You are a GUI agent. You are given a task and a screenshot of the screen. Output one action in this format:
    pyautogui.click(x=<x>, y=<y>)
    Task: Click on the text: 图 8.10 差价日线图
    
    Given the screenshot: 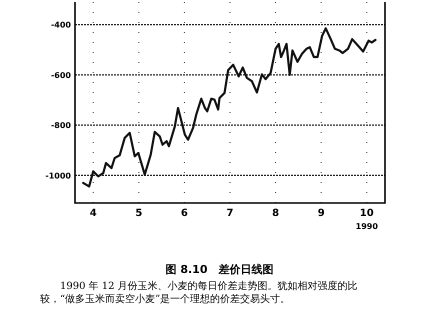 What is the action you would take?
    pyautogui.click(x=219, y=269)
    